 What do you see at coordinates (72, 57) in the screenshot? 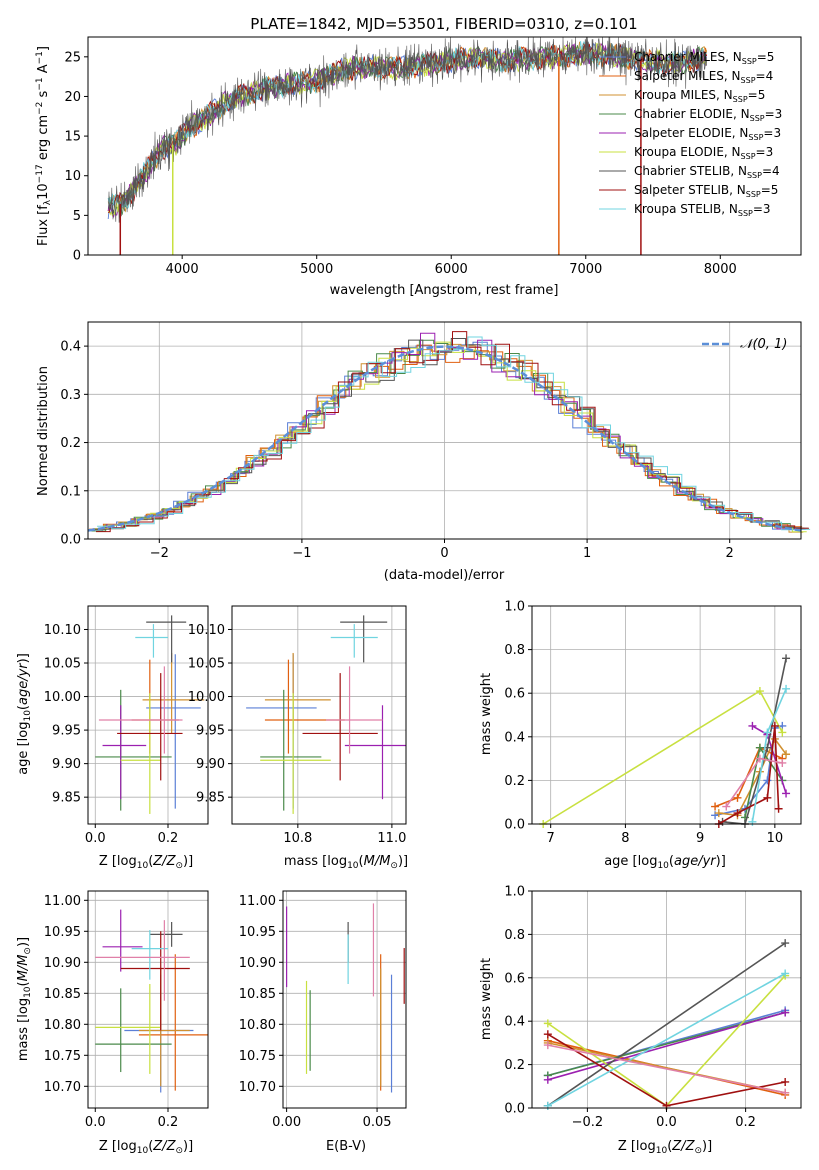
I see `y-tick-label: 25` at bounding box center [72, 57].